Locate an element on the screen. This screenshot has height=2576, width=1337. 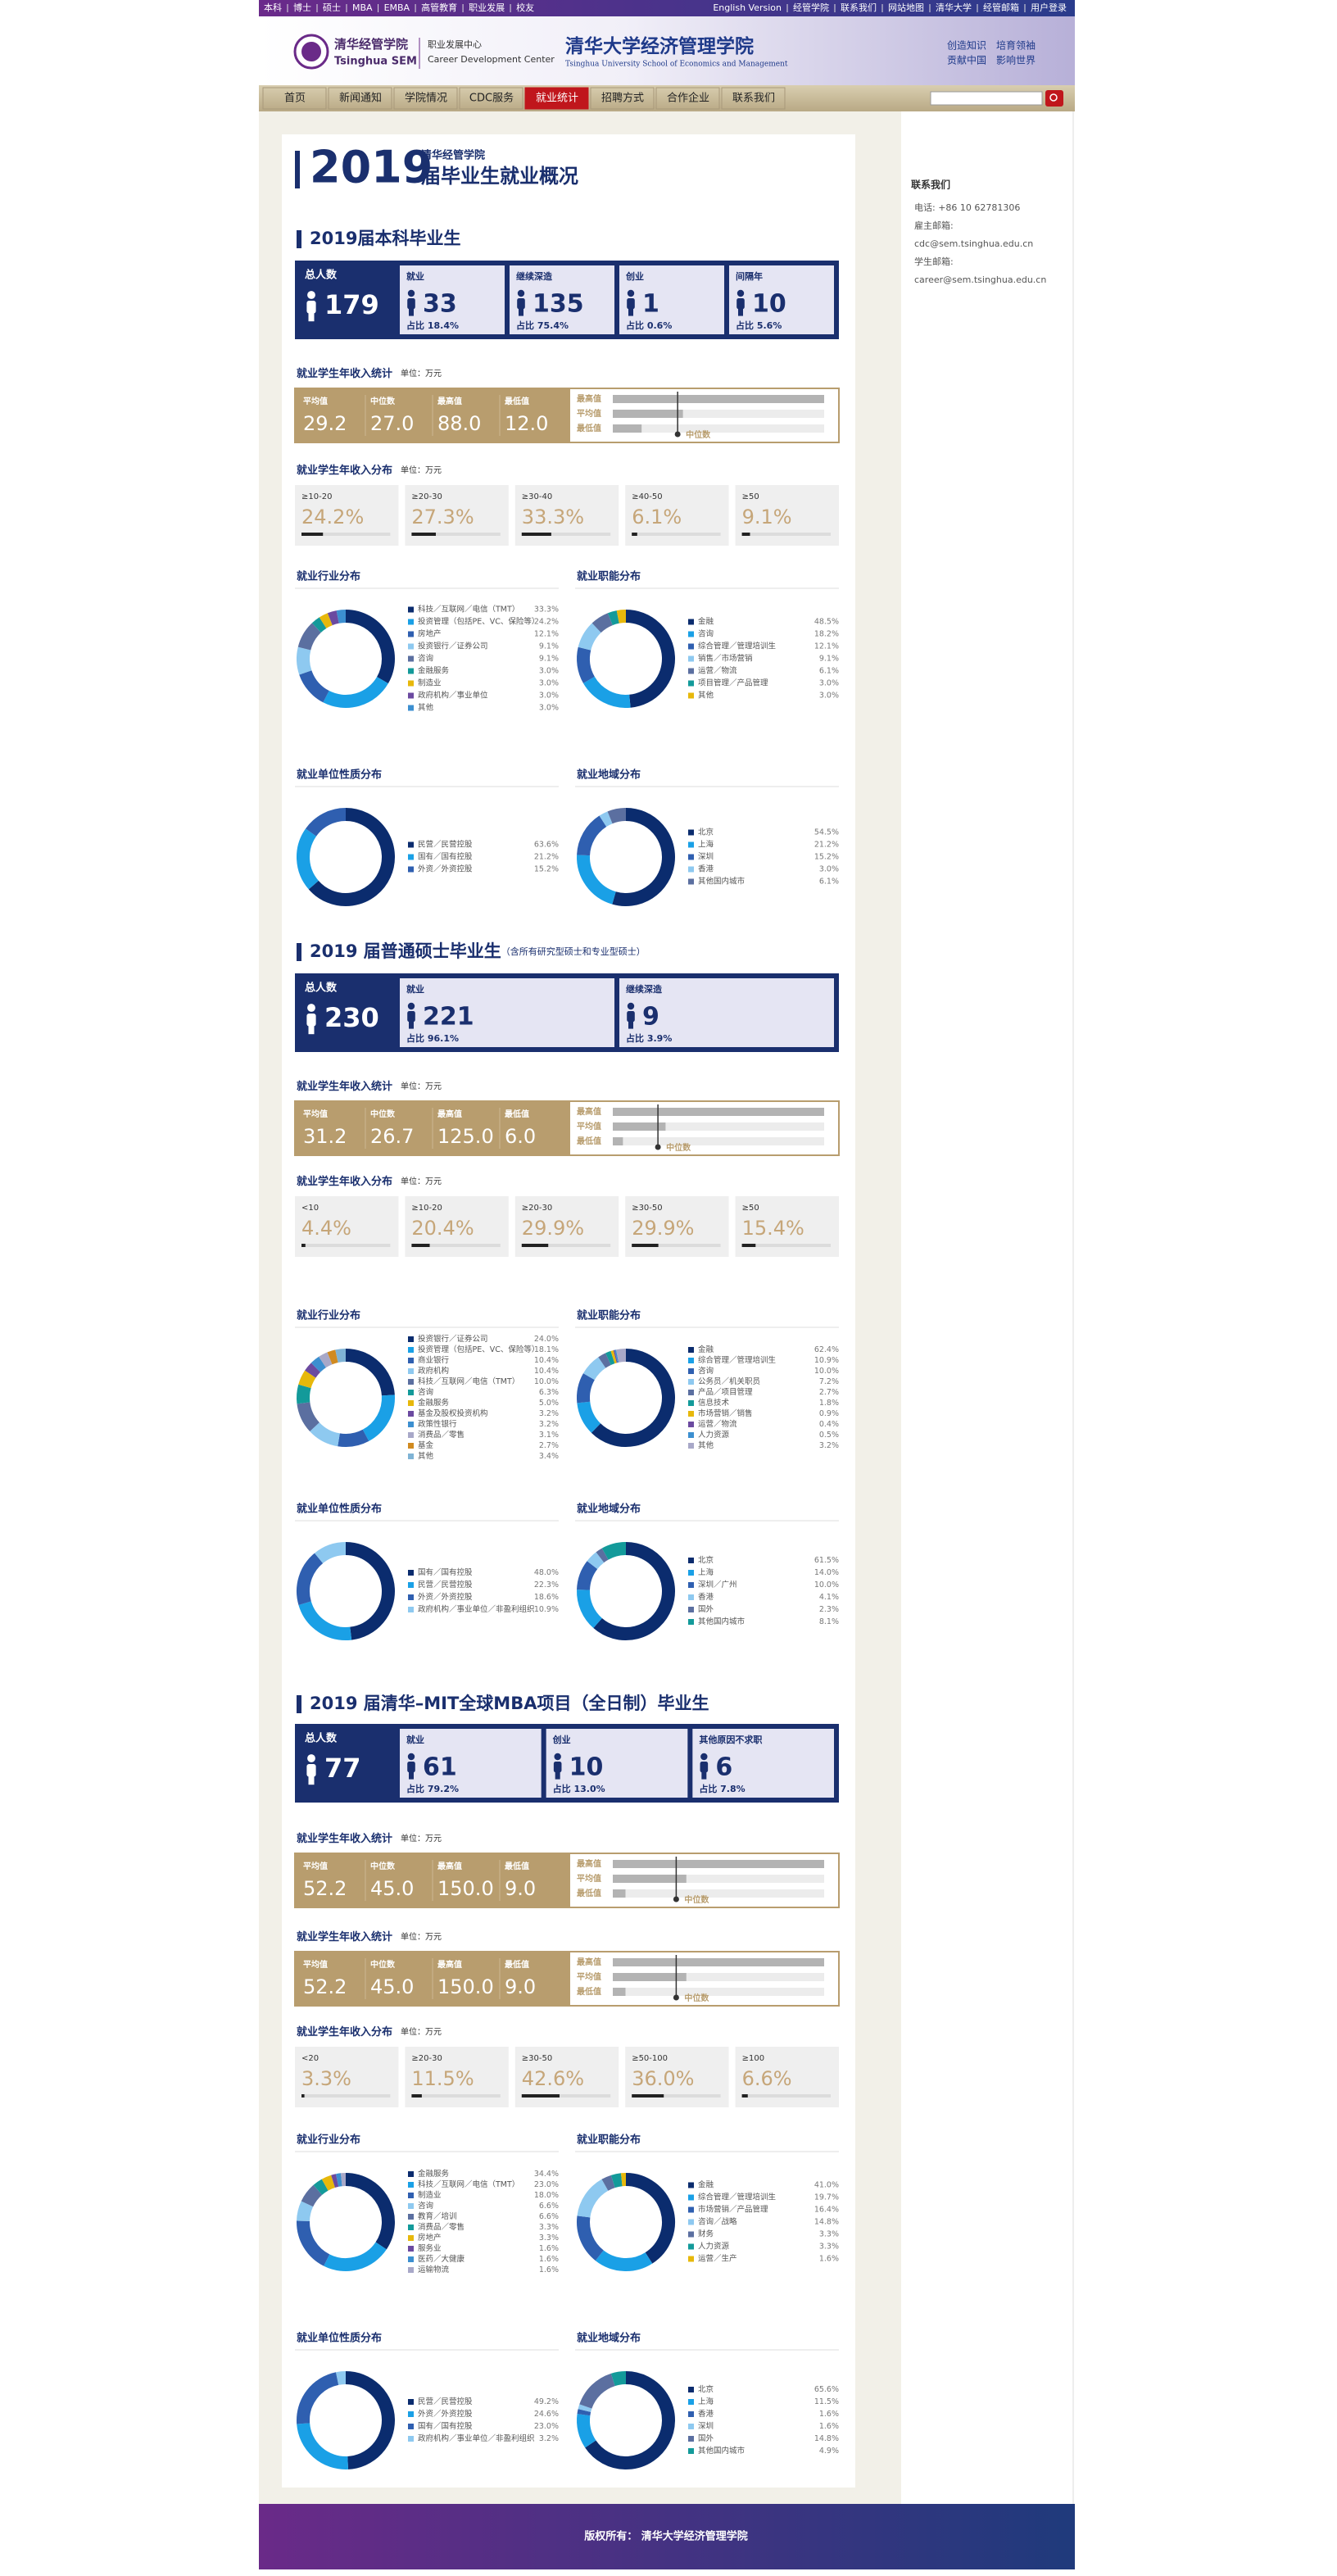
legend-value: 24.0% is located at coordinates (546, 1339).